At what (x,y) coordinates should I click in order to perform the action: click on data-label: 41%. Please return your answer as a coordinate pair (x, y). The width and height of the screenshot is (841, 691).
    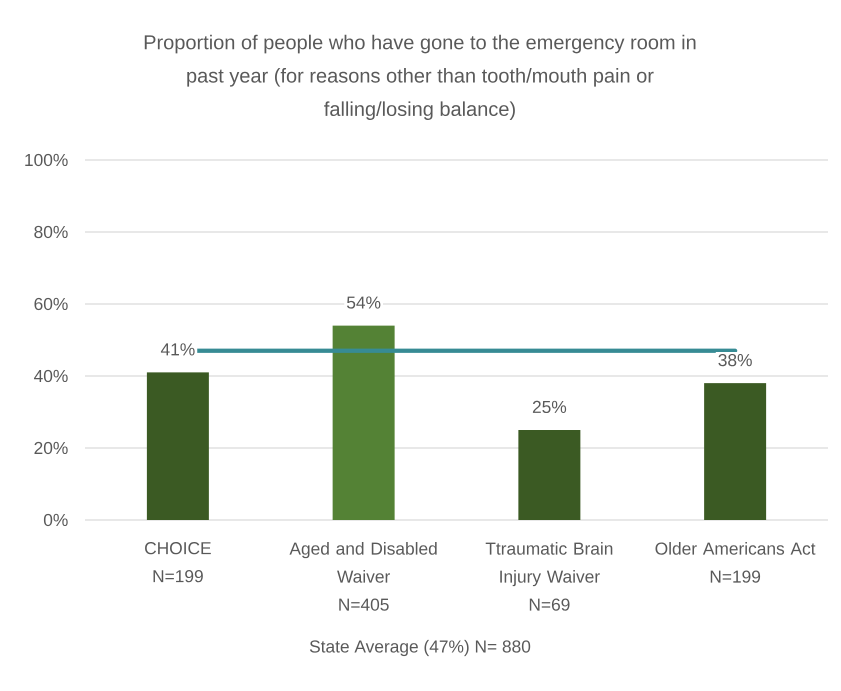
    Looking at the image, I should click on (177, 349).